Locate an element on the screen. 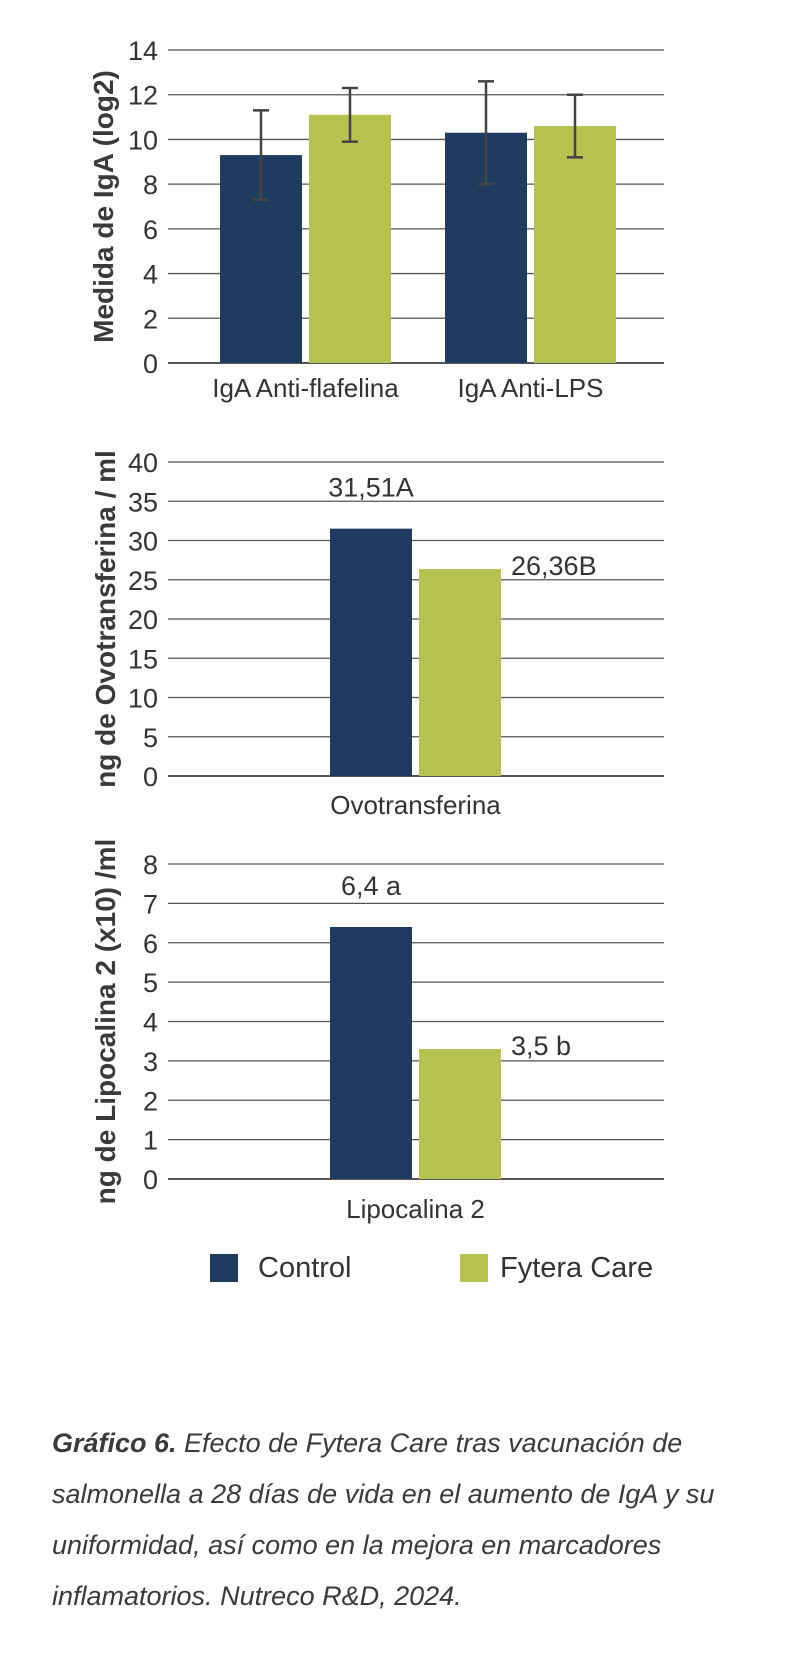 Image resolution: width=808 pixels, height=1670 pixels. y-tick-label: 15 is located at coordinates (143, 659).